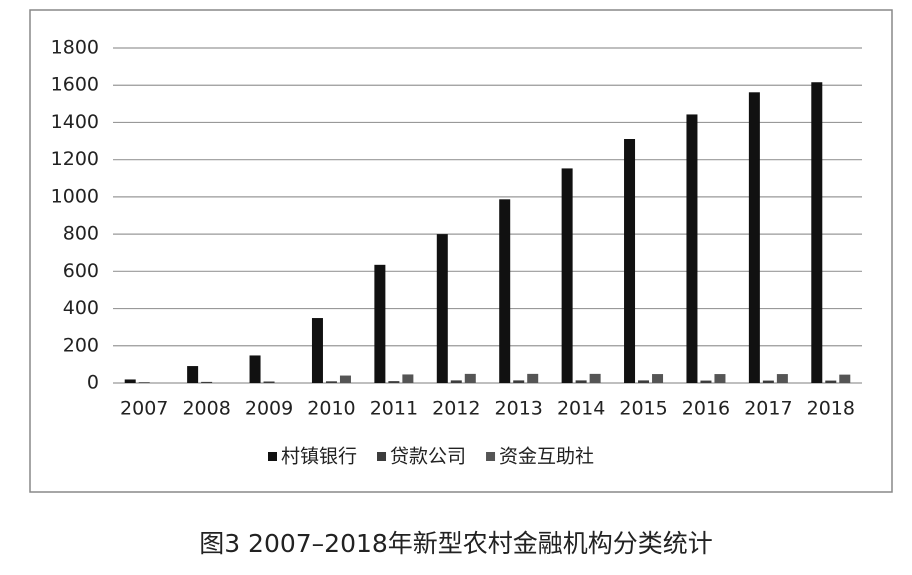  Describe the element at coordinates (643, 409) in the screenshot. I see `x-tick-label: 2015` at that location.